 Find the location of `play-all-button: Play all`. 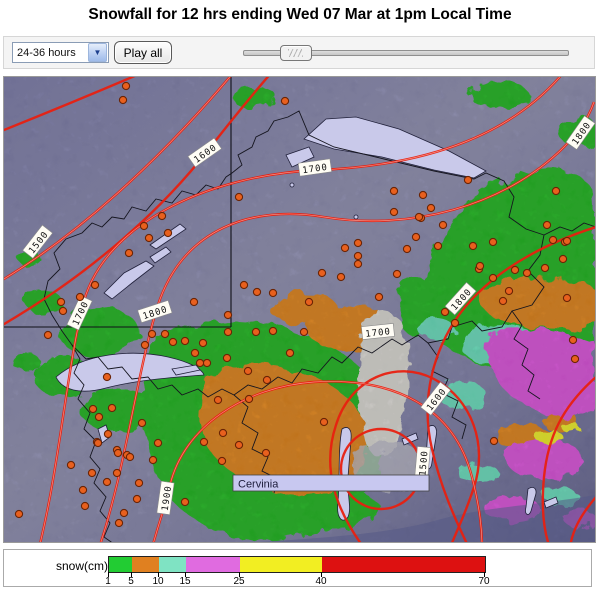

play-all-button: Play all is located at coordinates (143, 52).